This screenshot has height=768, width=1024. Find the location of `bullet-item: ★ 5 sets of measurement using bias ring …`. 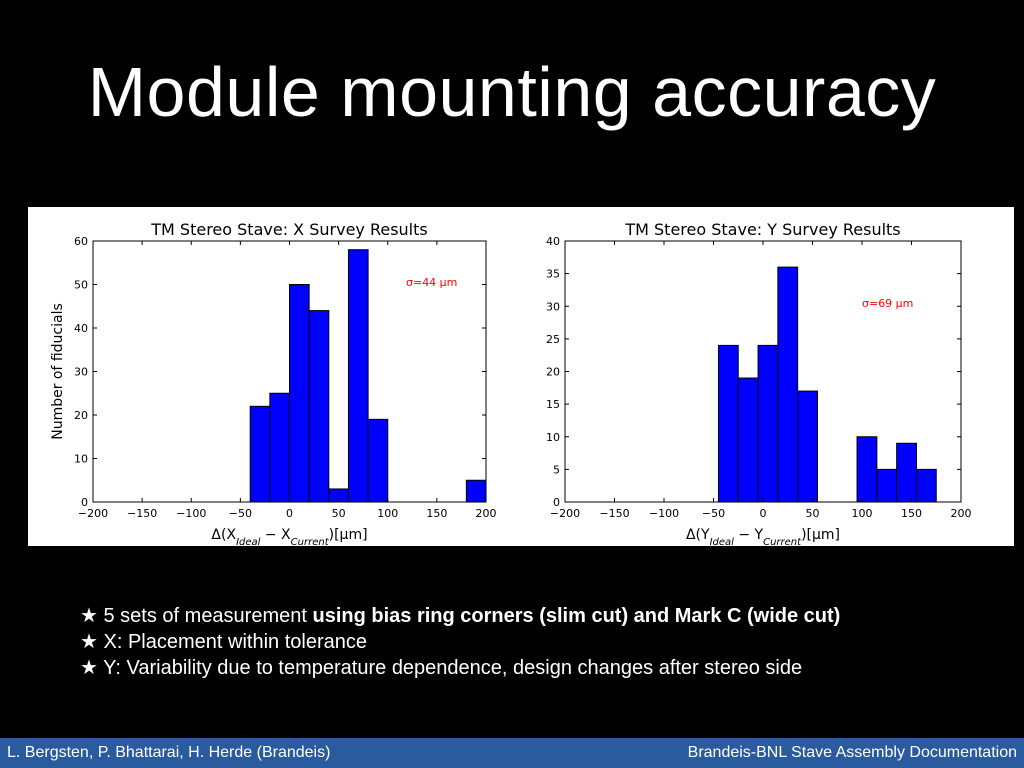

bullet-item: ★ 5 sets of measurement using bias ring … is located at coordinates (460, 616).